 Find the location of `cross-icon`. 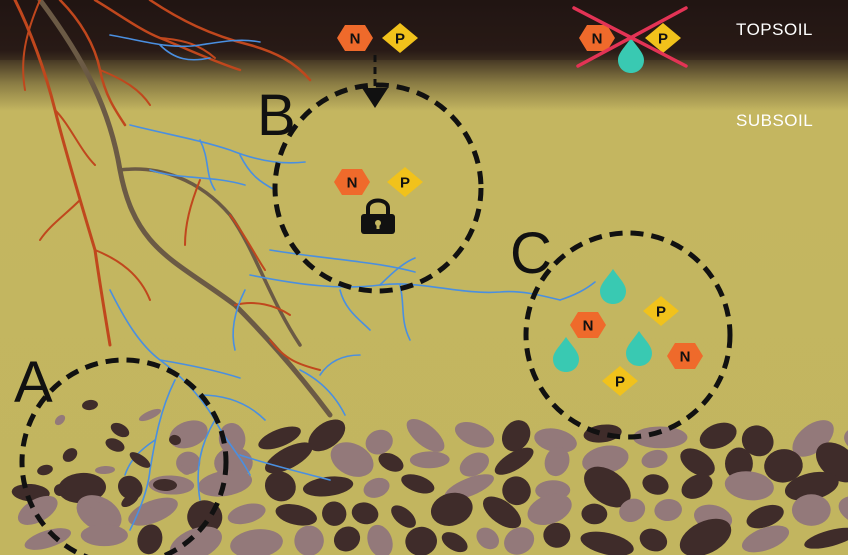

cross-icon is located at coordinates (630, 37).